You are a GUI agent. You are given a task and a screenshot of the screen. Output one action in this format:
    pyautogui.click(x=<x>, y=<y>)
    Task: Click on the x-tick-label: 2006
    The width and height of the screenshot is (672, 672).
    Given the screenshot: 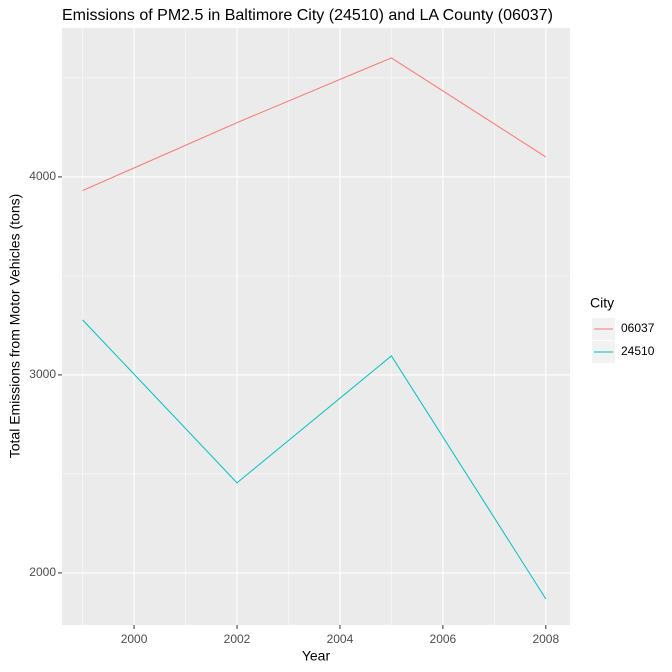 What is the action you would take?
    pyautogui.click(x=443, y=639)
    